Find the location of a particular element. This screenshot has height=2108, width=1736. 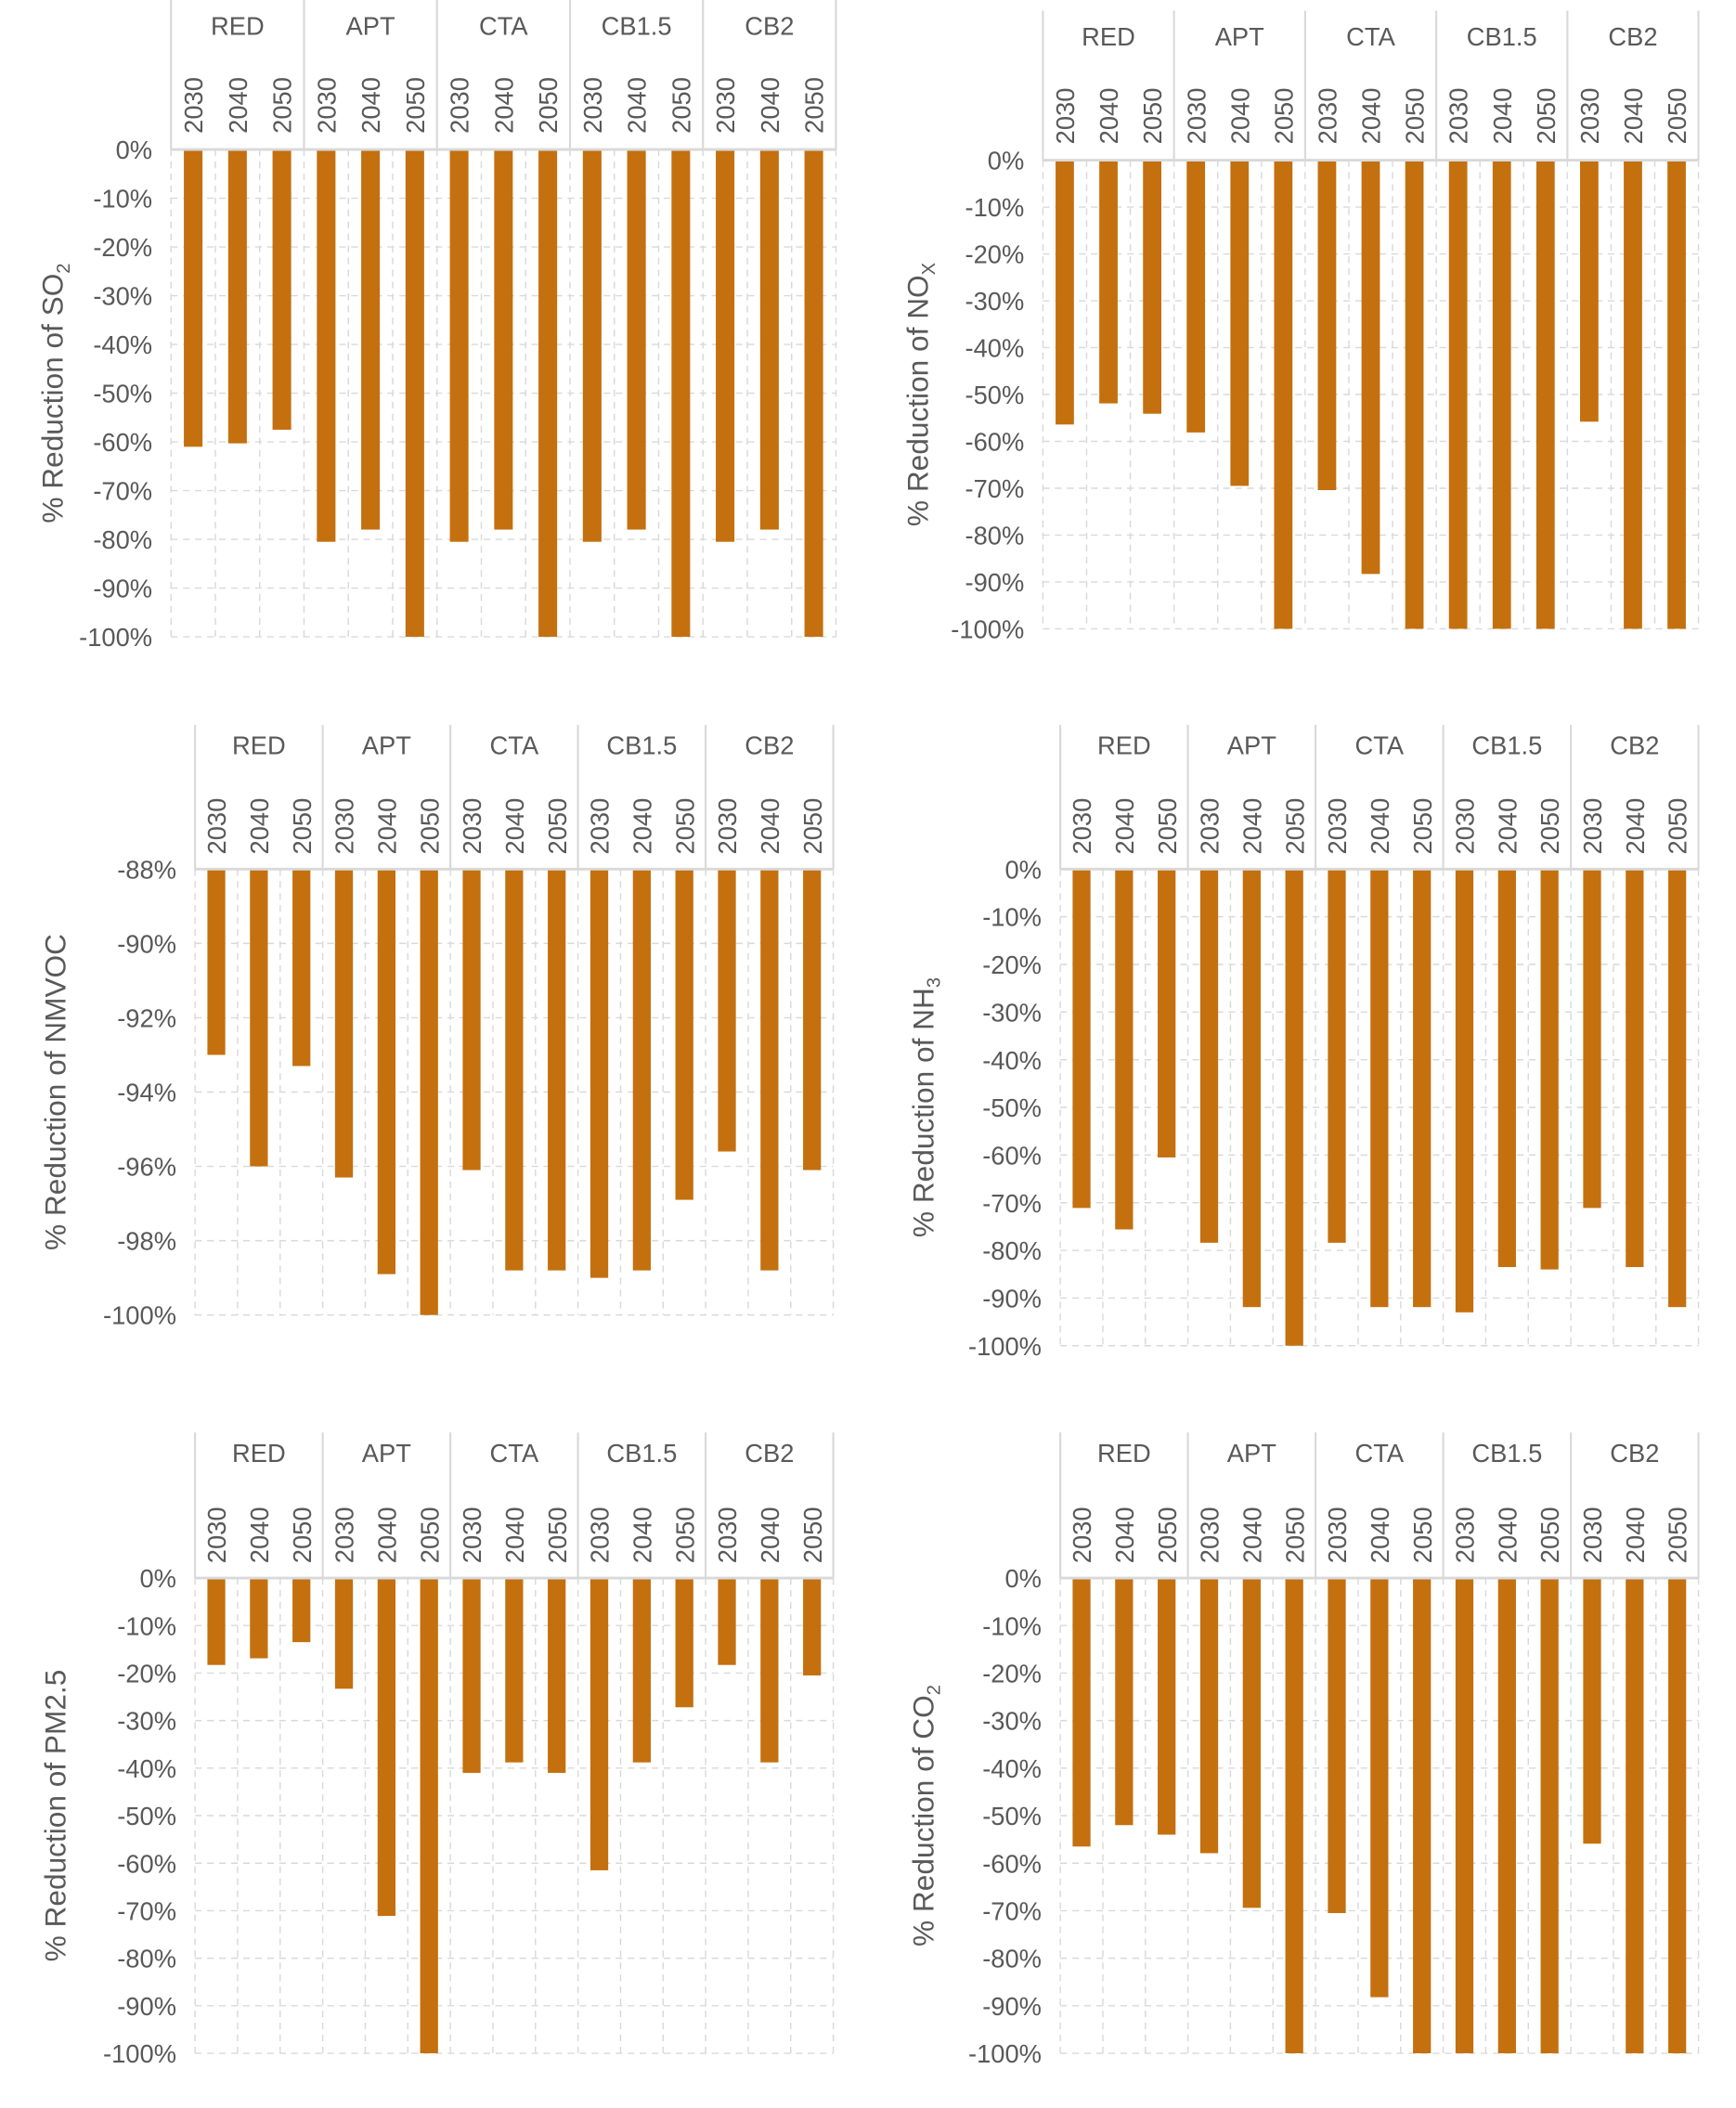

y-axis-title-text: % Reduction of CO is located at coordinates (922, 1820).